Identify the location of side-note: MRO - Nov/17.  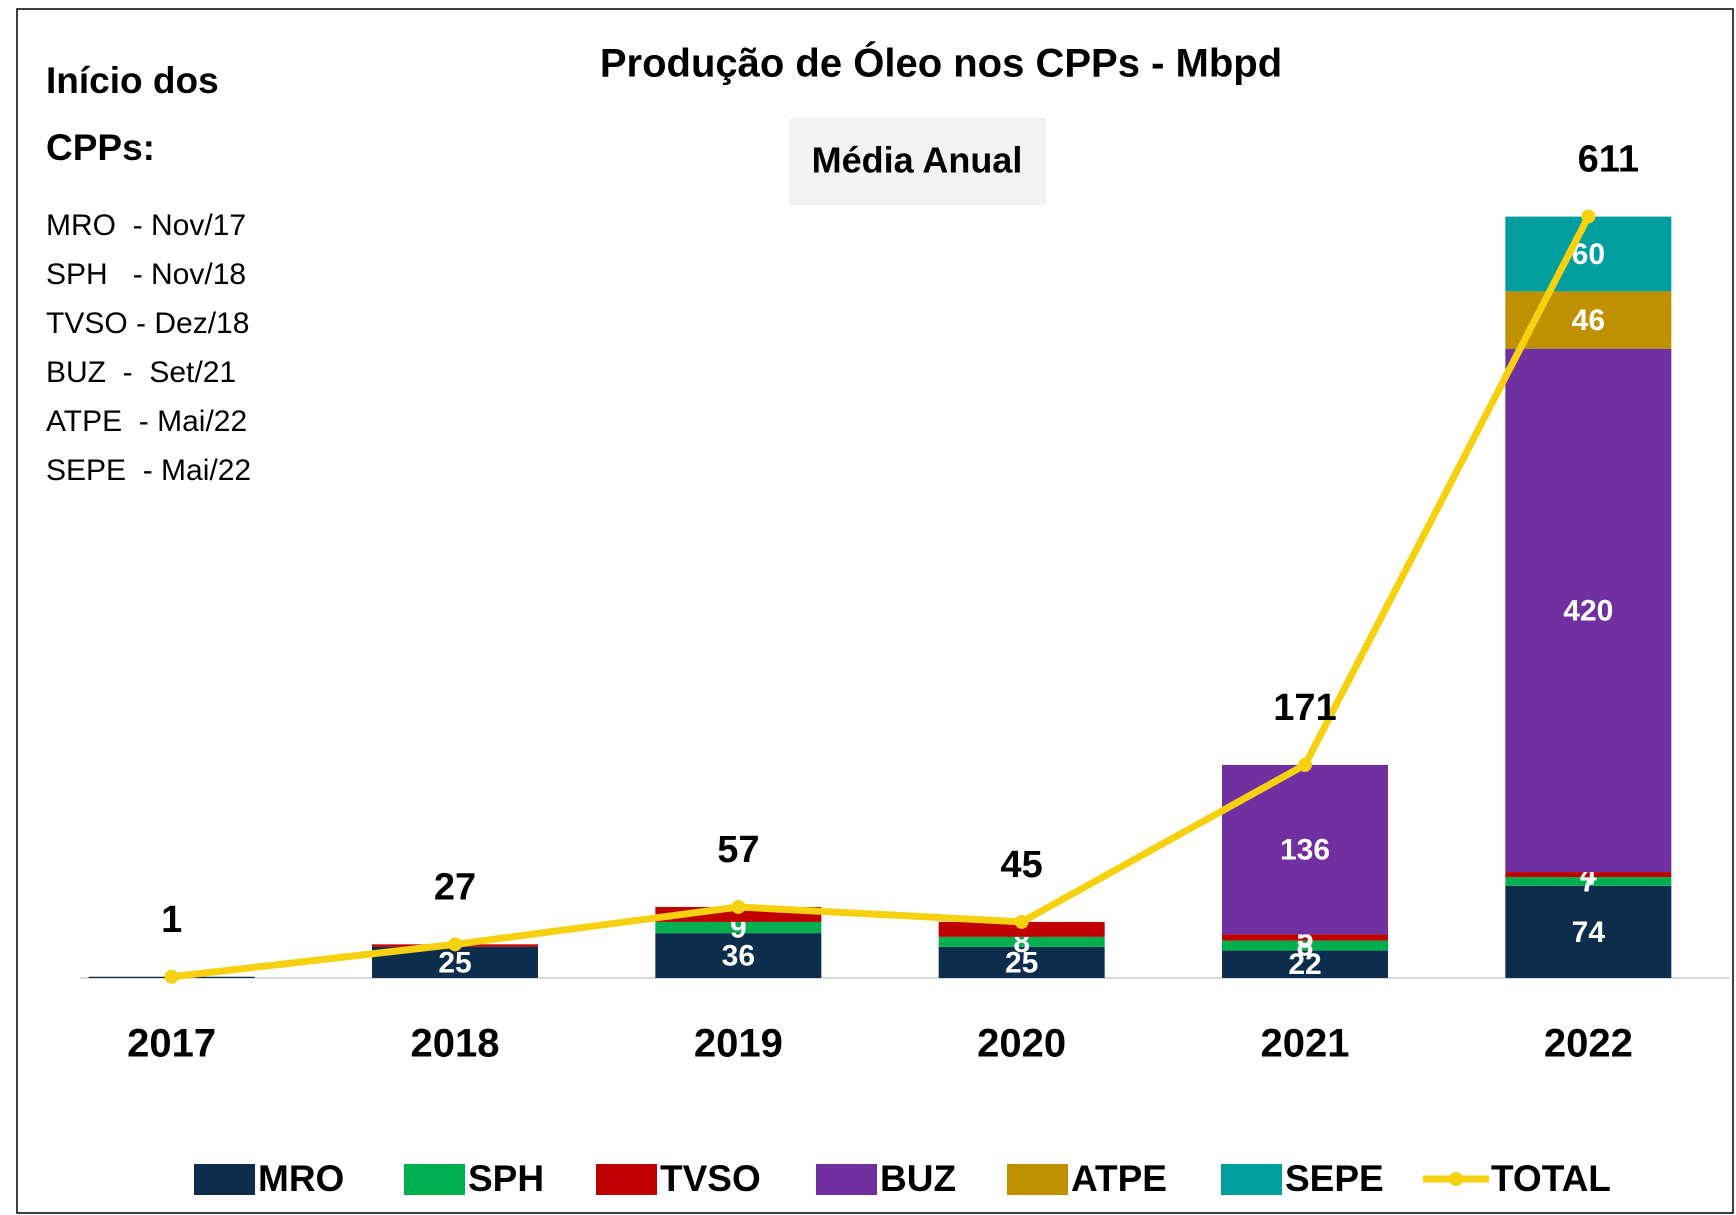
(146, 225).